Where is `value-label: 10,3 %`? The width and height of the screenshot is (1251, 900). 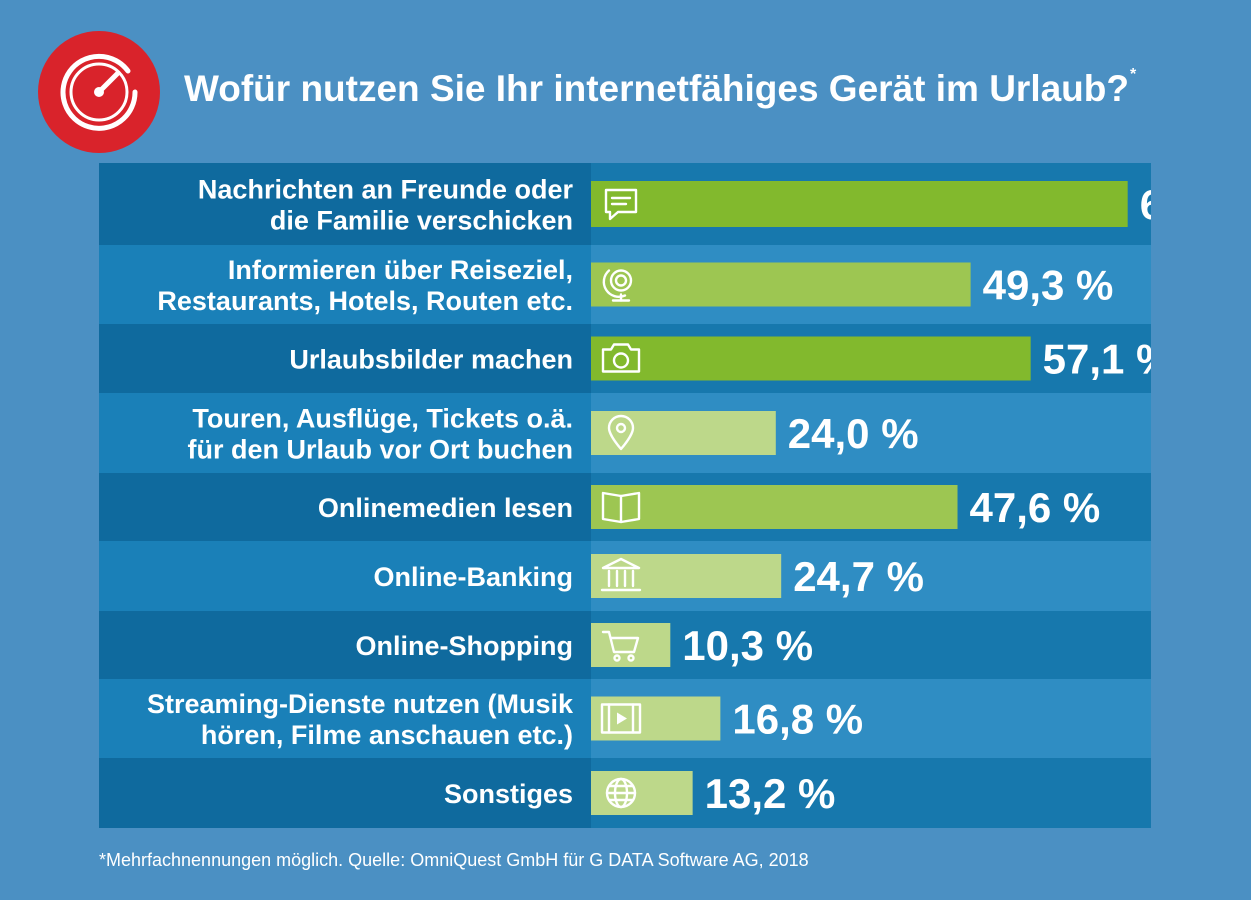 value-label: 10,3 % is located at coordinates (747, 645).